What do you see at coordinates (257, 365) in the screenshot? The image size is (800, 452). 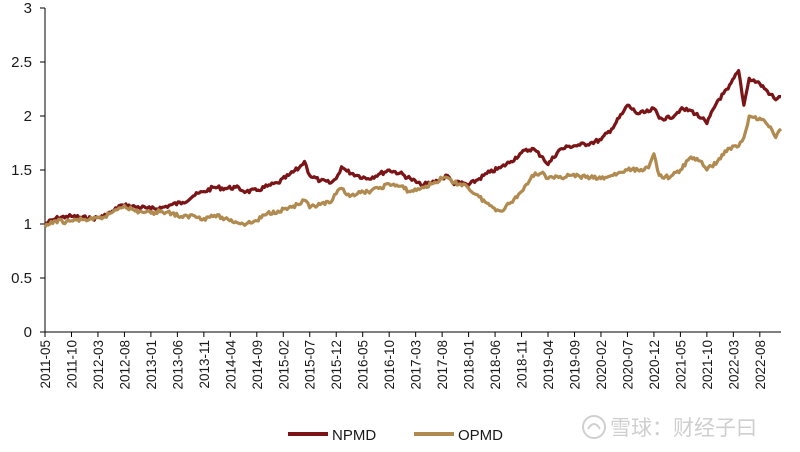 I see `x-tick-label: 2014-09` at bounding box center [257, 365].